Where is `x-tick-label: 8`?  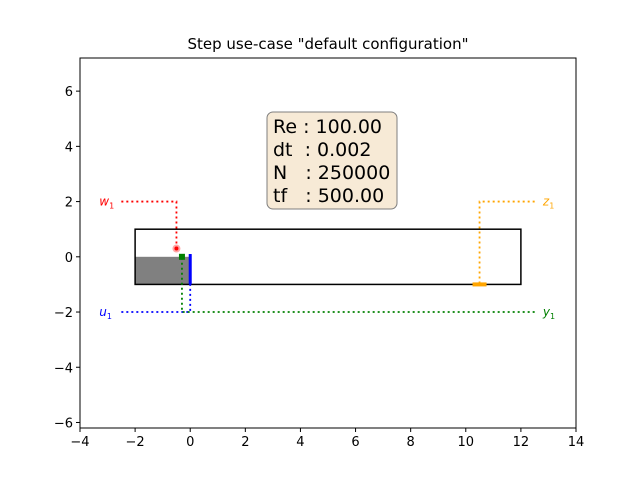 x-tick-label: 8 is located at coordinates (411, 442).